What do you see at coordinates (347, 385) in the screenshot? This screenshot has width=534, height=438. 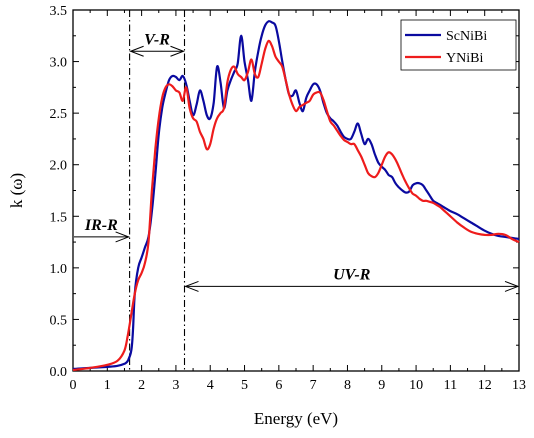 I see `x-tick-label: 8` at bounding box center [347, 385].